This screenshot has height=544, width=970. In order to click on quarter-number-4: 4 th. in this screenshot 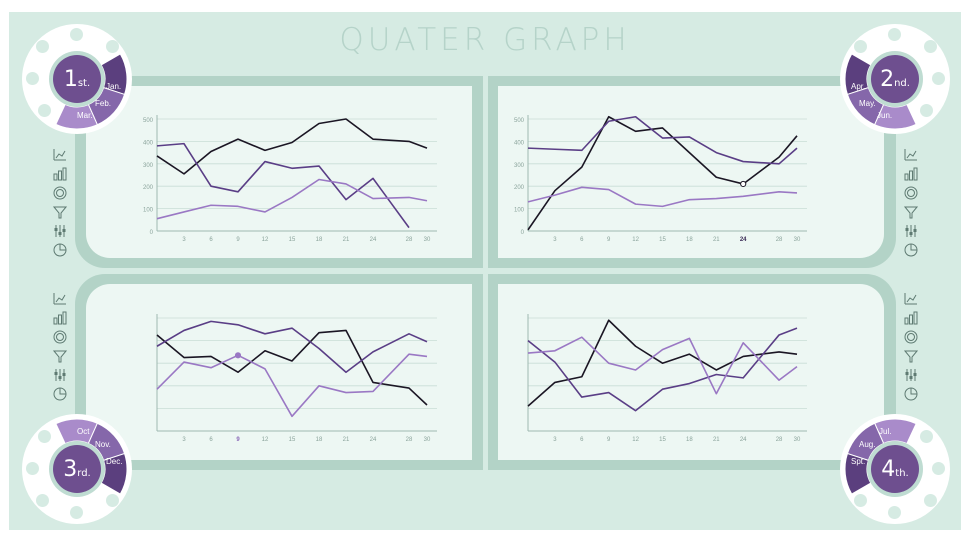, I will do `click(895, 469)`.